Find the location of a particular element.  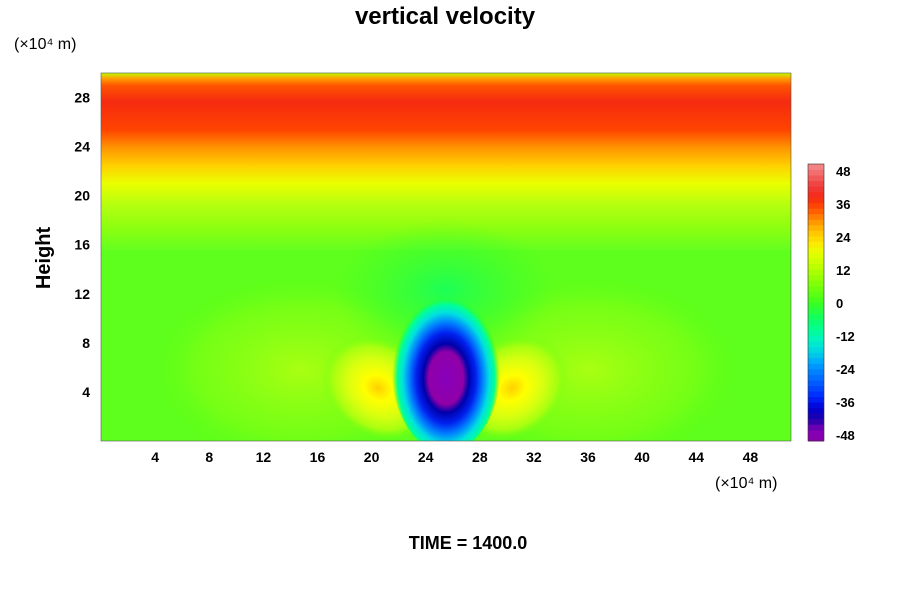

y-tick-label: 4 is located at coordinates (86, 392).